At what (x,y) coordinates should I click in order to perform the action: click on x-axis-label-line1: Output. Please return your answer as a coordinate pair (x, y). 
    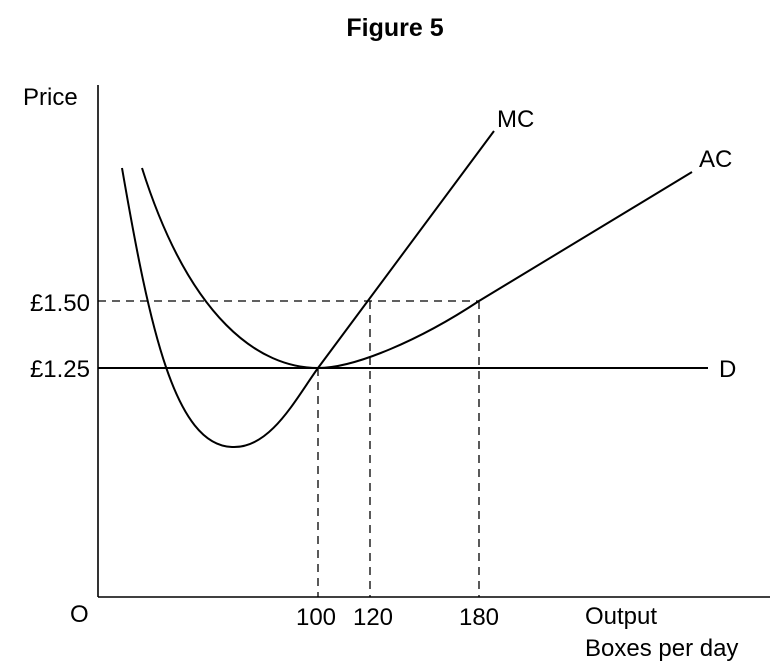
    Looking at the image, I should click on (621, 616).